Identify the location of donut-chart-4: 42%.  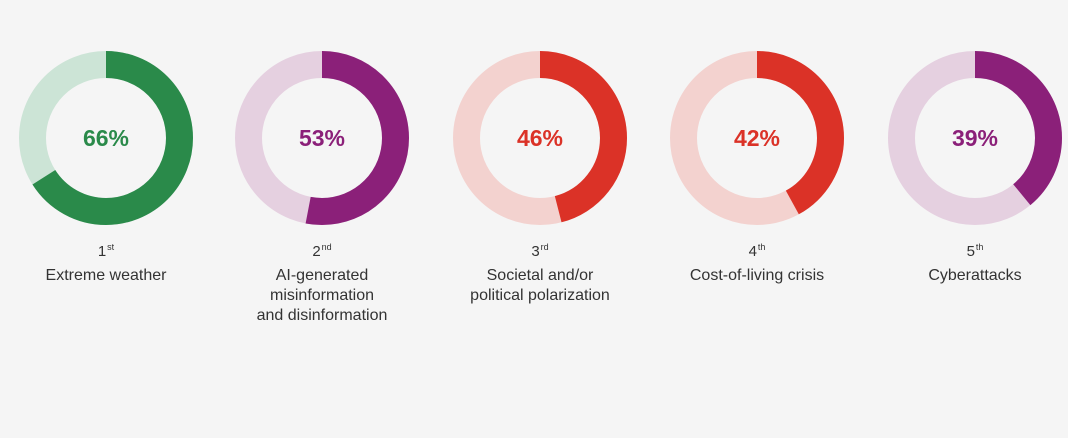
(757, 138).